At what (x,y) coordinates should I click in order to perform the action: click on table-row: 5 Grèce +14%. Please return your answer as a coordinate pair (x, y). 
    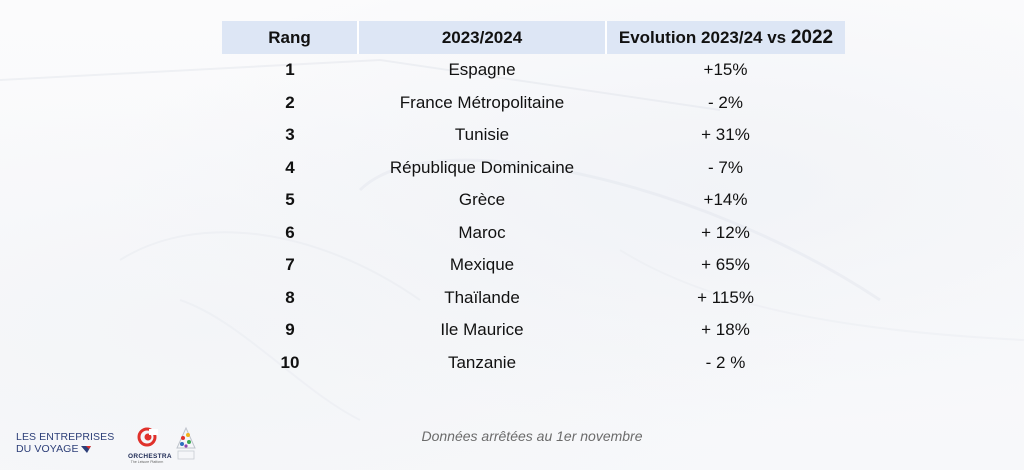
    Looking at the image, I should click on (533, 200).